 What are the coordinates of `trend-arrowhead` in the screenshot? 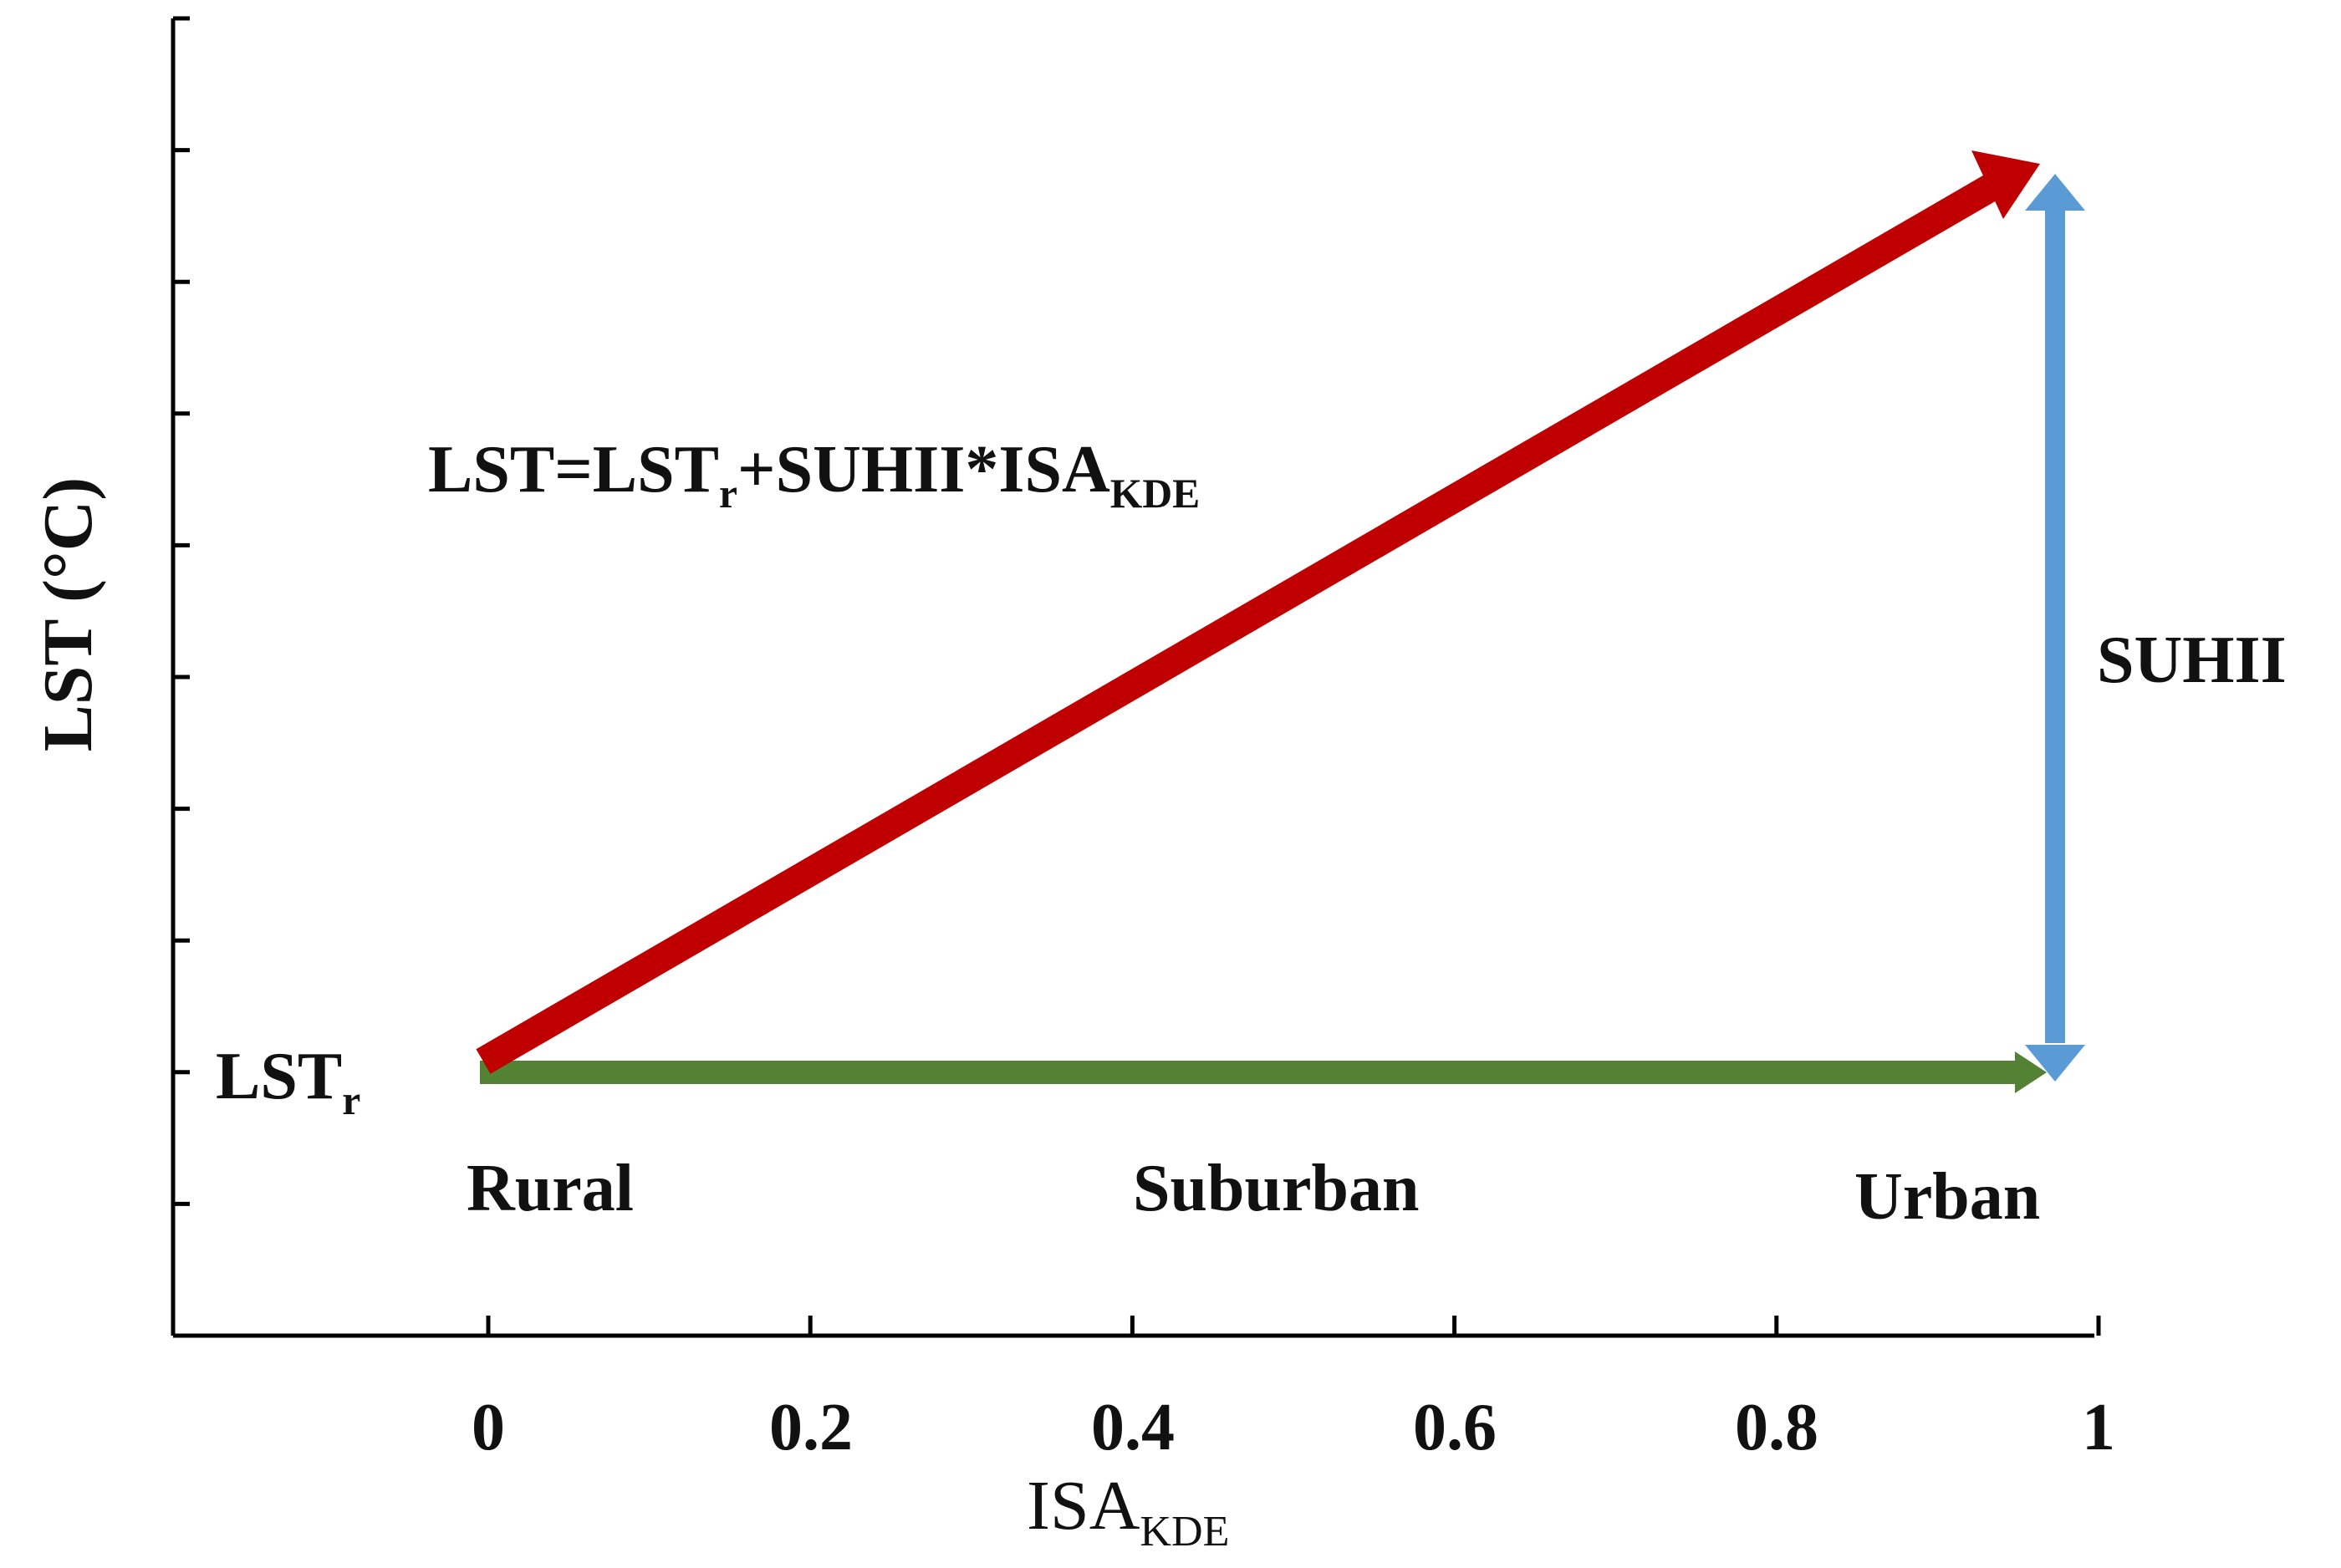 It's located at (2005, 184).